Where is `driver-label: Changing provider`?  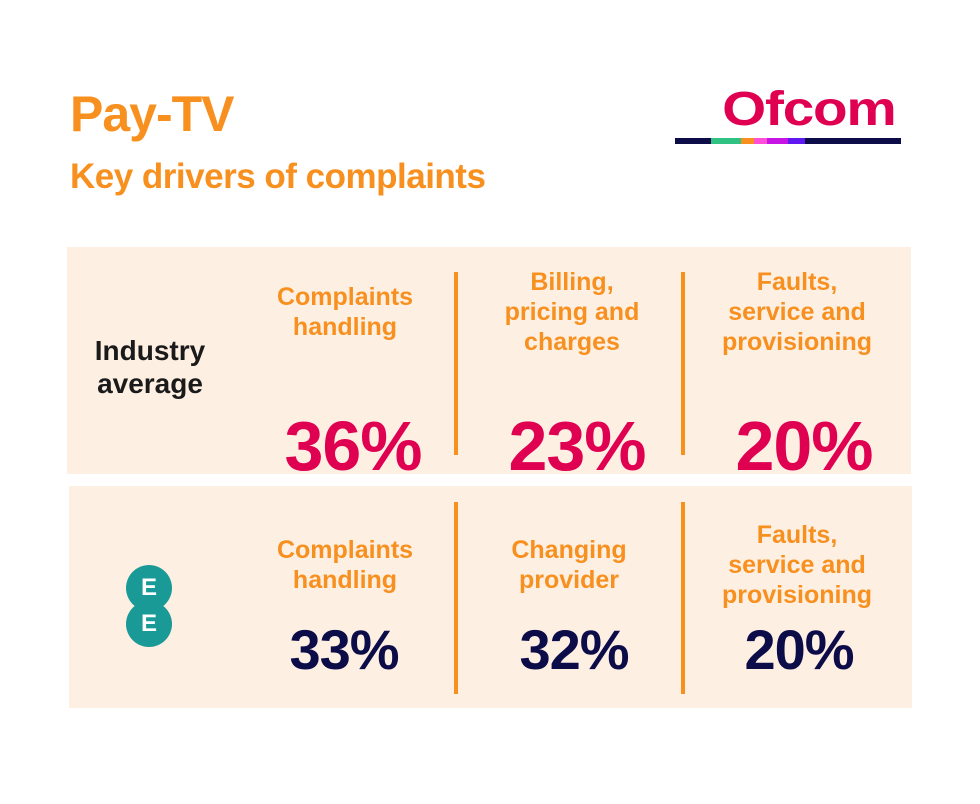 driver-label: Changing provider is located at coordinates (569, 565).